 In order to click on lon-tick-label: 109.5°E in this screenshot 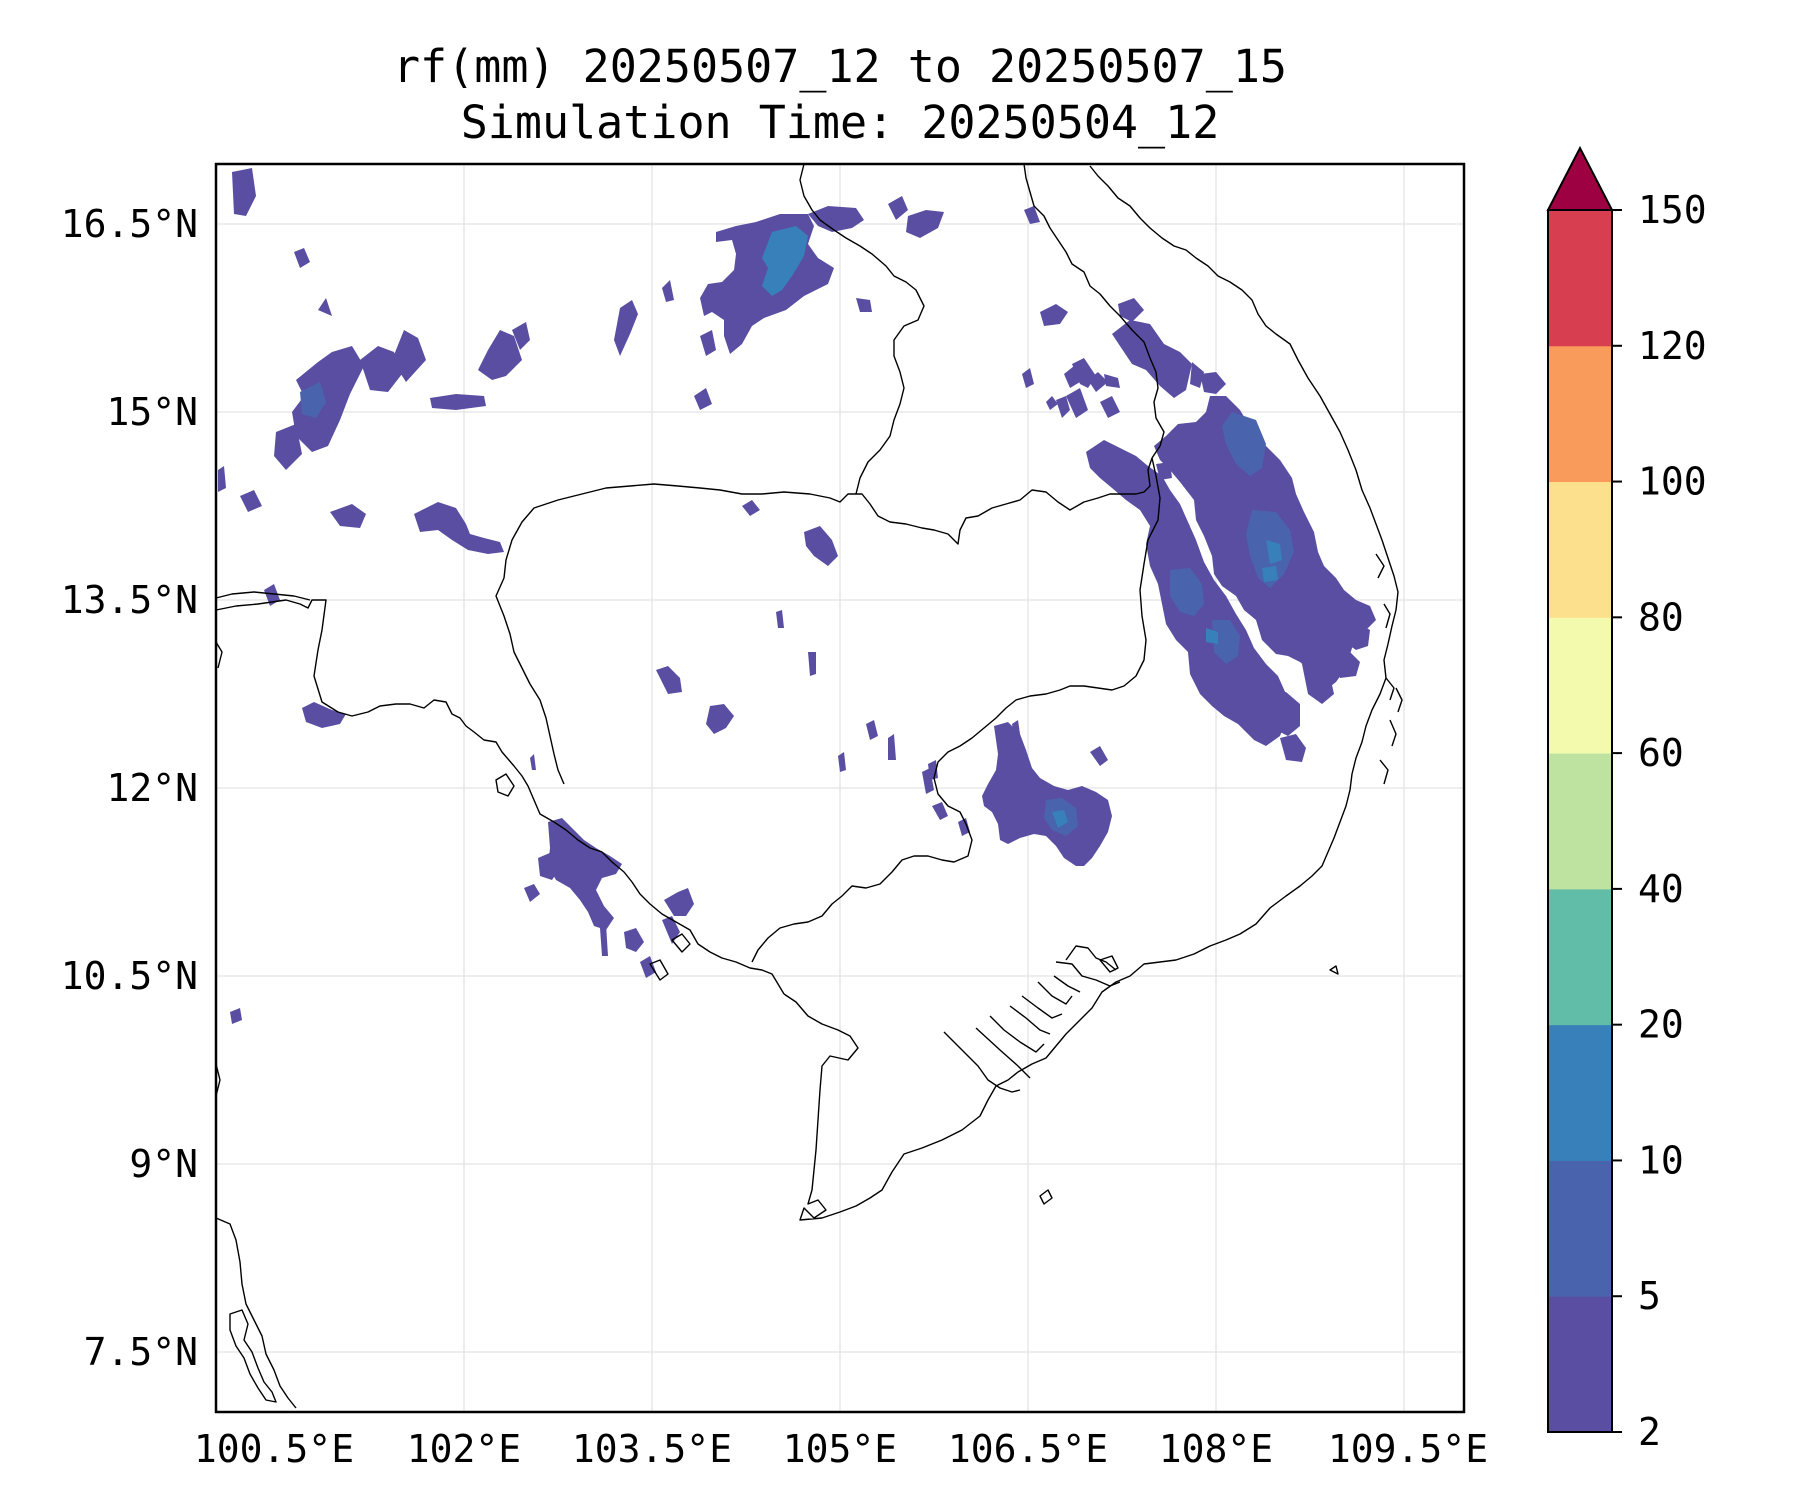, I will do `click(1408, 1449)`.